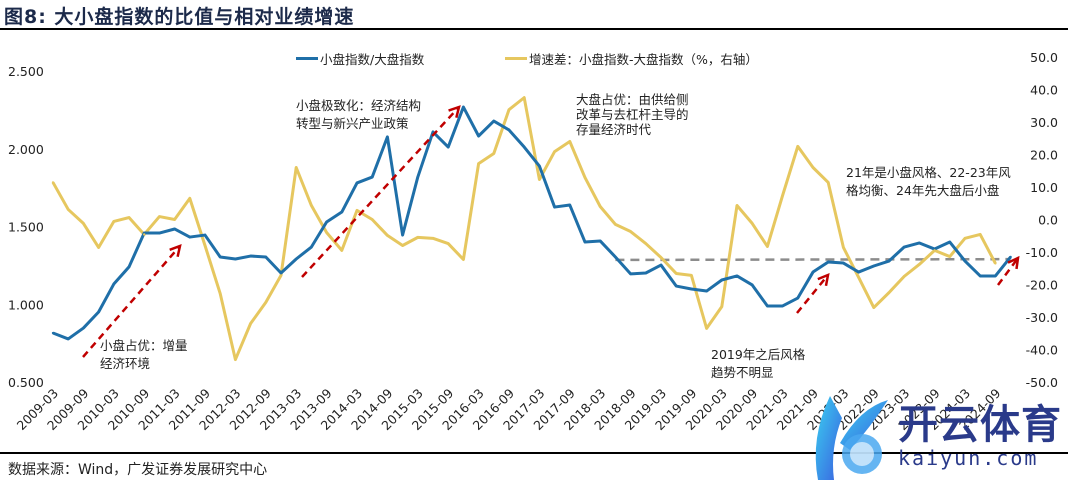 Image resolution: width=1068 pixels, height=492 pixels. Describe the element at coordinates (632, 114) in the screenshot. I see `annotation-large-cap-advantage: 大盘占优：由供给侧 改革与去杠杆主导的 存量经济时代` at that location.